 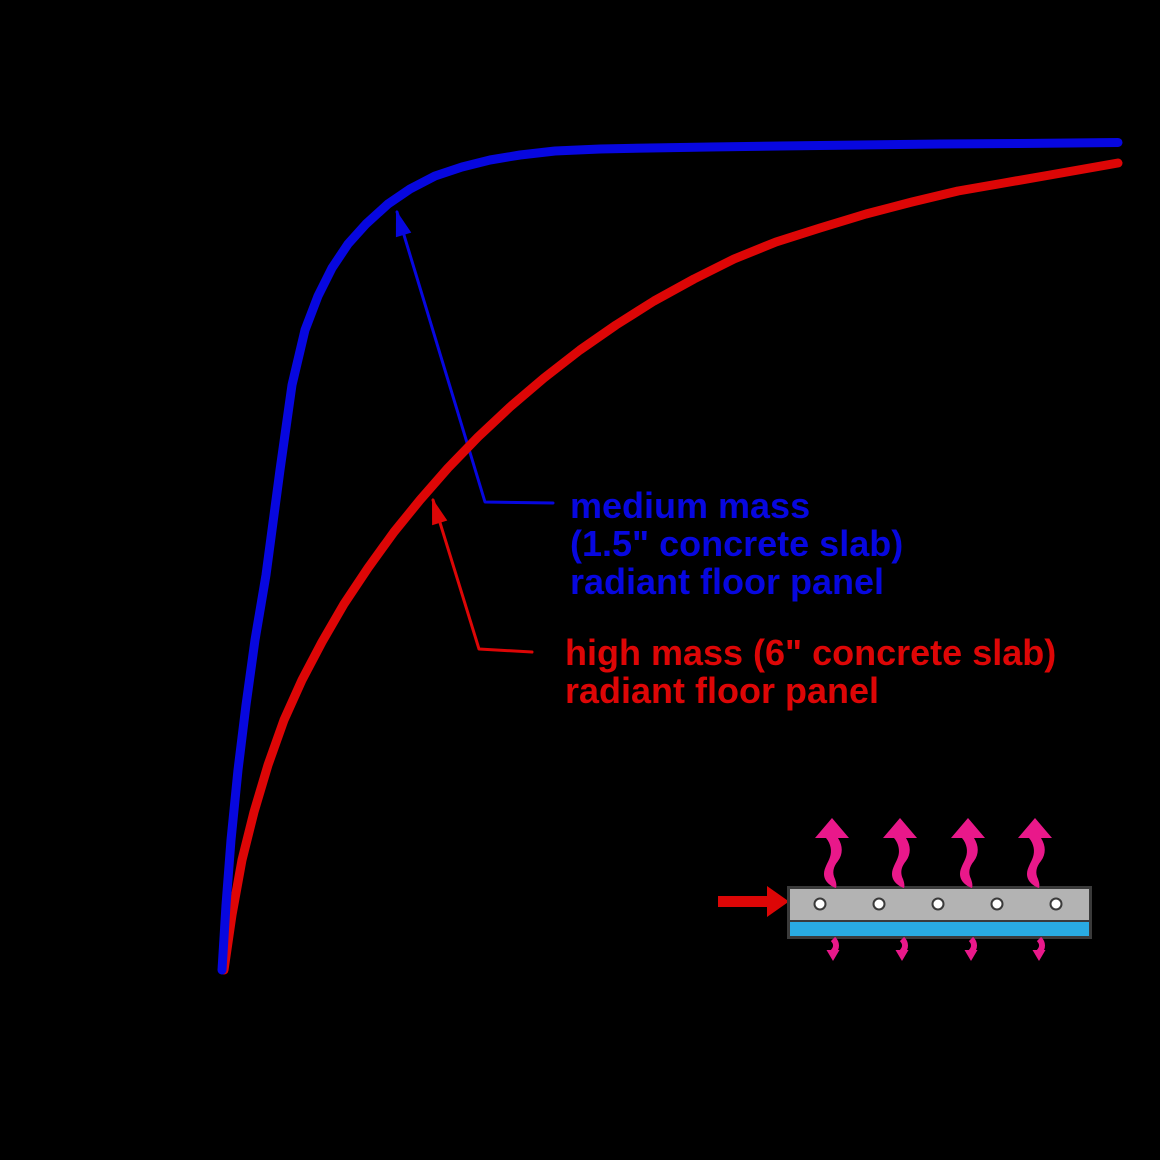 I want to click on high-mass-label-line1: high mass (6" concrete slab), so click(x=810, y=652).